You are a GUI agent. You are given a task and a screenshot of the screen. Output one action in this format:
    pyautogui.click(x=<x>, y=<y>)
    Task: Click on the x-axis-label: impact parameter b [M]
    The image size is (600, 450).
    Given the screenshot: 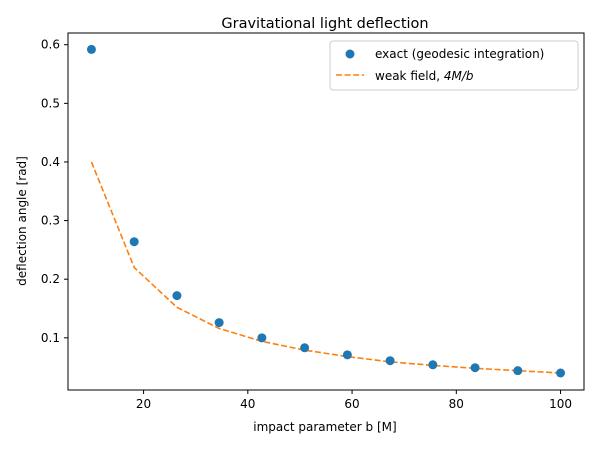 What is the action you would take?
    pyautogui.click(x=324, y=427)
    